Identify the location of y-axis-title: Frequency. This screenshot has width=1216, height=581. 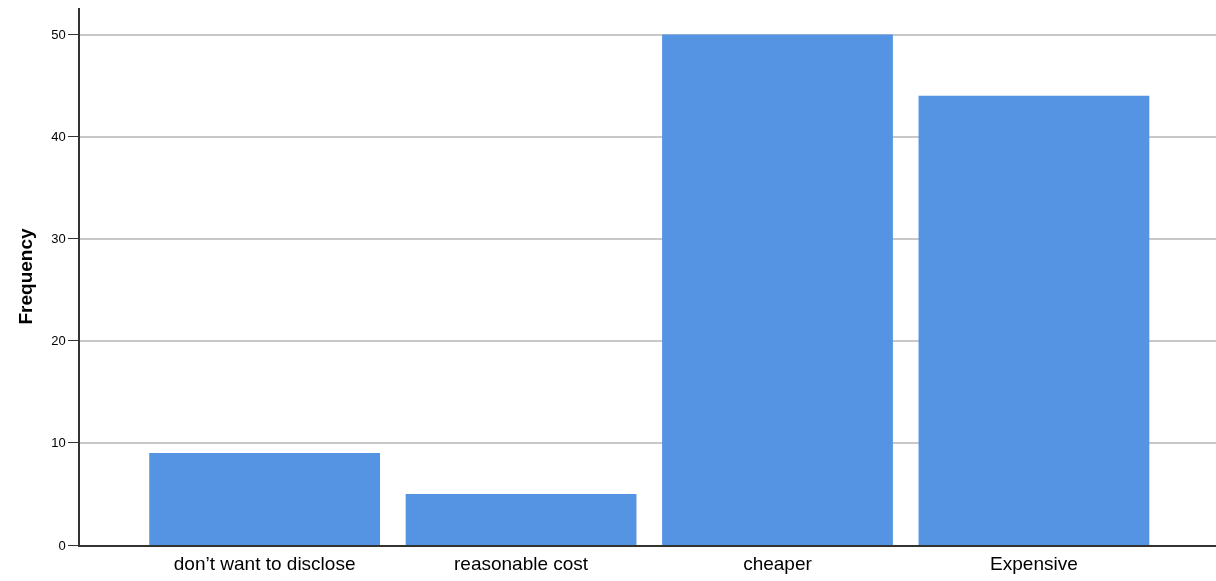
(25, 276).